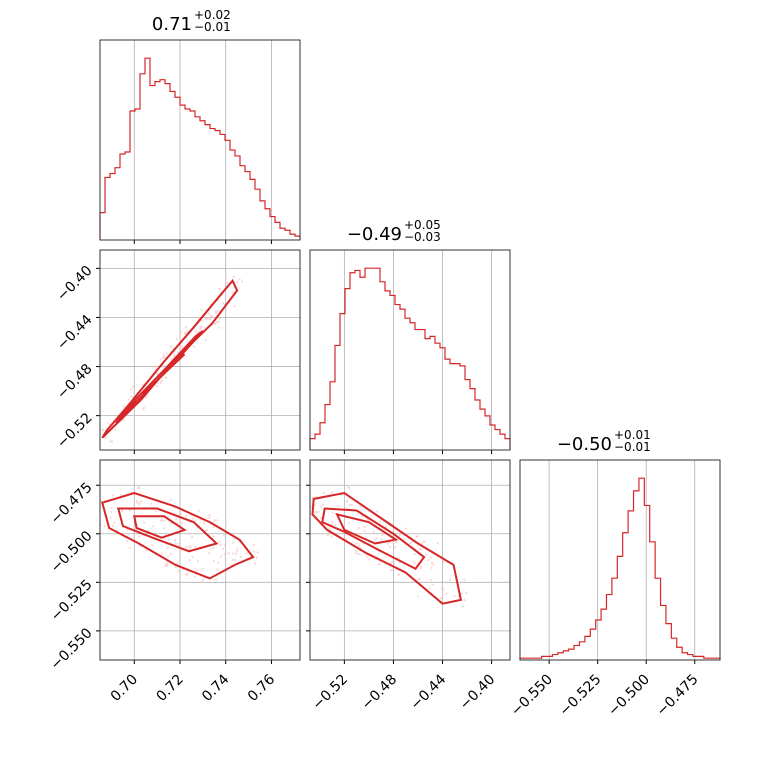  Describe the element at coordinates (620, 560) in the screenshot. I see `panel-6-frame` at that location.